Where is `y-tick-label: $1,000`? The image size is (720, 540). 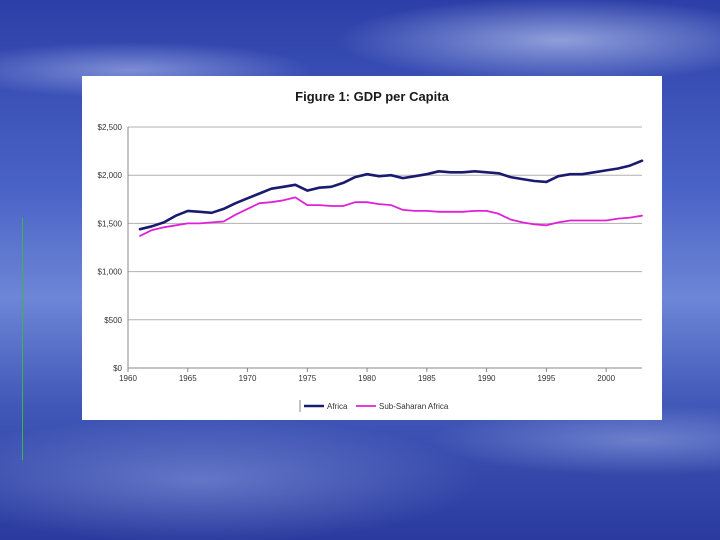 y-tick-label: $1,000 is located at coordinates (110, 272).